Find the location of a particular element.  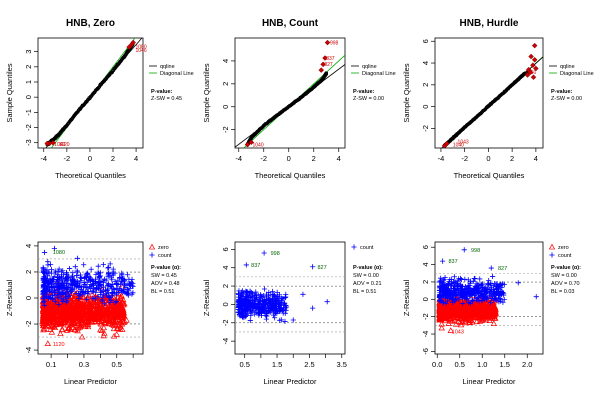

point-label: 837 is located at coordinates (255, 266).